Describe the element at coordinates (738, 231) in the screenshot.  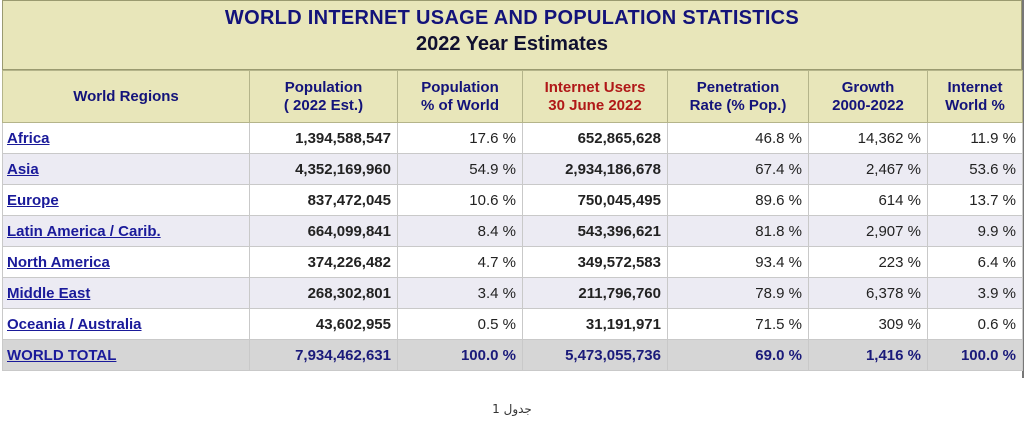
I see `cell-penetration: 81.8 %` at that location.